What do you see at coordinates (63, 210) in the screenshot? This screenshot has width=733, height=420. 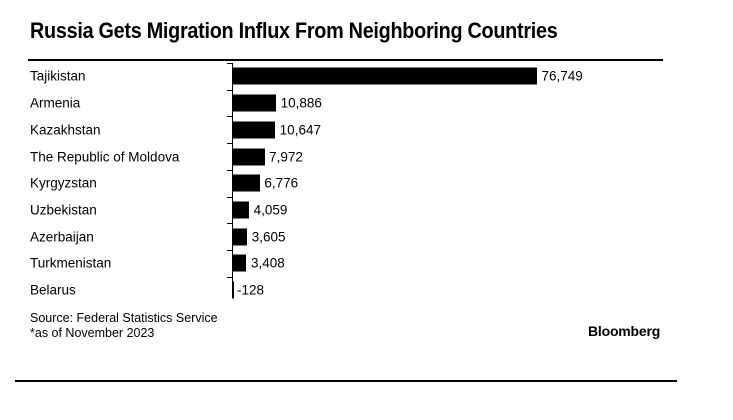 I see `category-label: Uzbekistan` at bounding box center [63, 210].